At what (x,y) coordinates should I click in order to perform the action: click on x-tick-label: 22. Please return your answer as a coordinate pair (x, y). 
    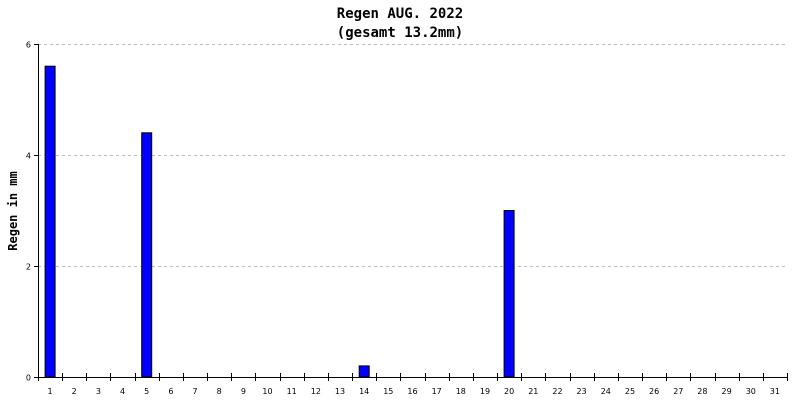
    Looking at the image, I should click on (557, 391).